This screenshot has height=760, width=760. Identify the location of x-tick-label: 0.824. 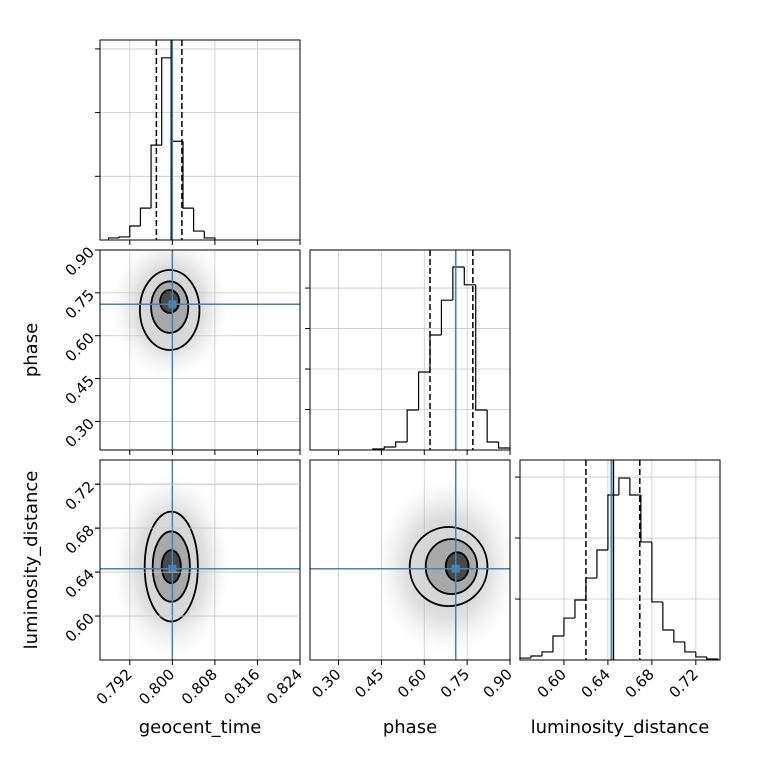
(284, 686).